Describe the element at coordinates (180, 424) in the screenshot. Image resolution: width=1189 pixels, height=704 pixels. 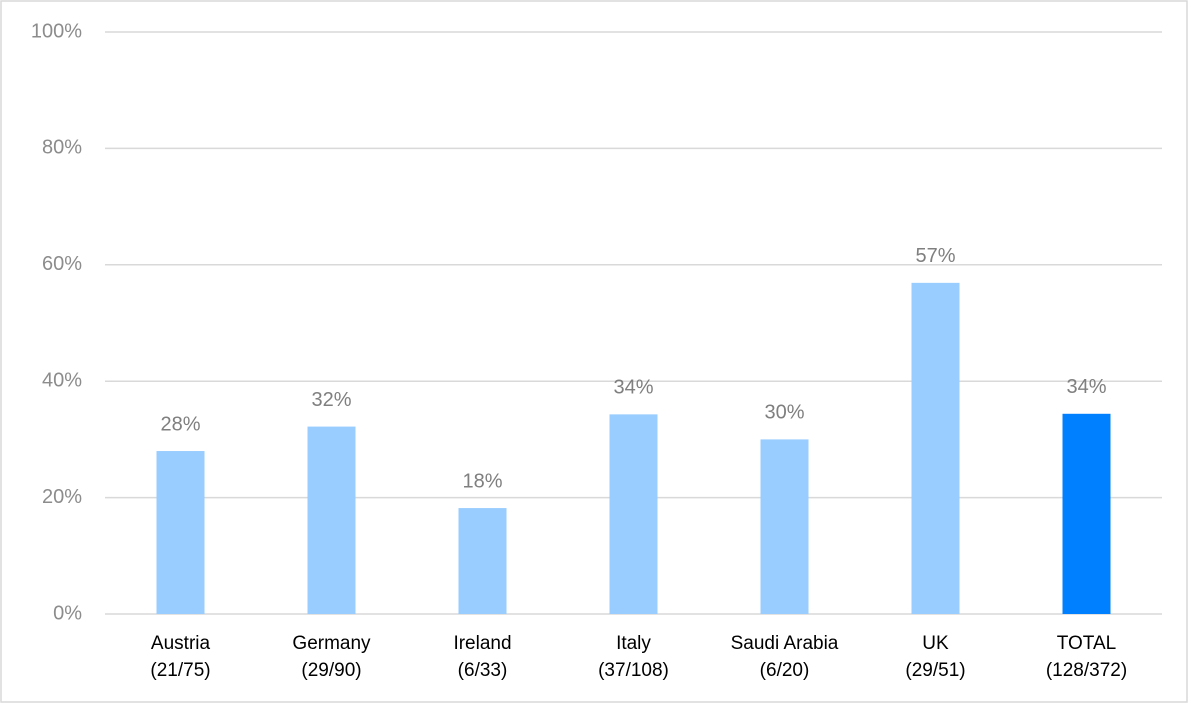
I see `data-label: 28%` at that location.